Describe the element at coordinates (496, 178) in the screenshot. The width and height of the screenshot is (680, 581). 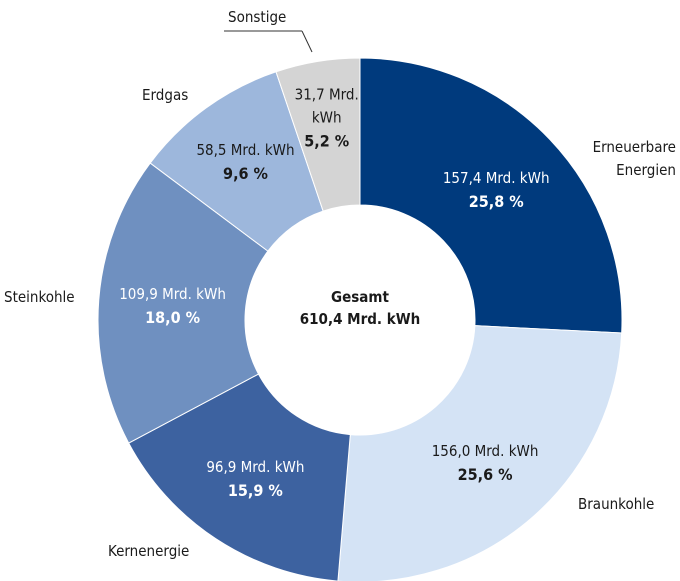
I see `value-label-kwh: 157,4 Mrd. kWh` at that location.